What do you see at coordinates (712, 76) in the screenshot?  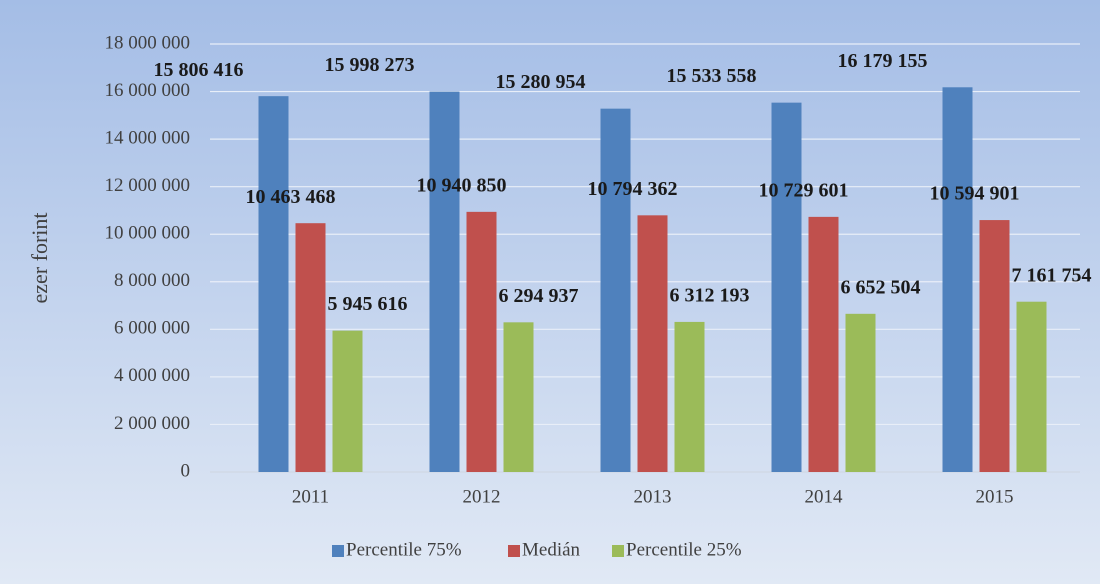 I see `data-label: 15 533 558` at bounding box center [712, 76].